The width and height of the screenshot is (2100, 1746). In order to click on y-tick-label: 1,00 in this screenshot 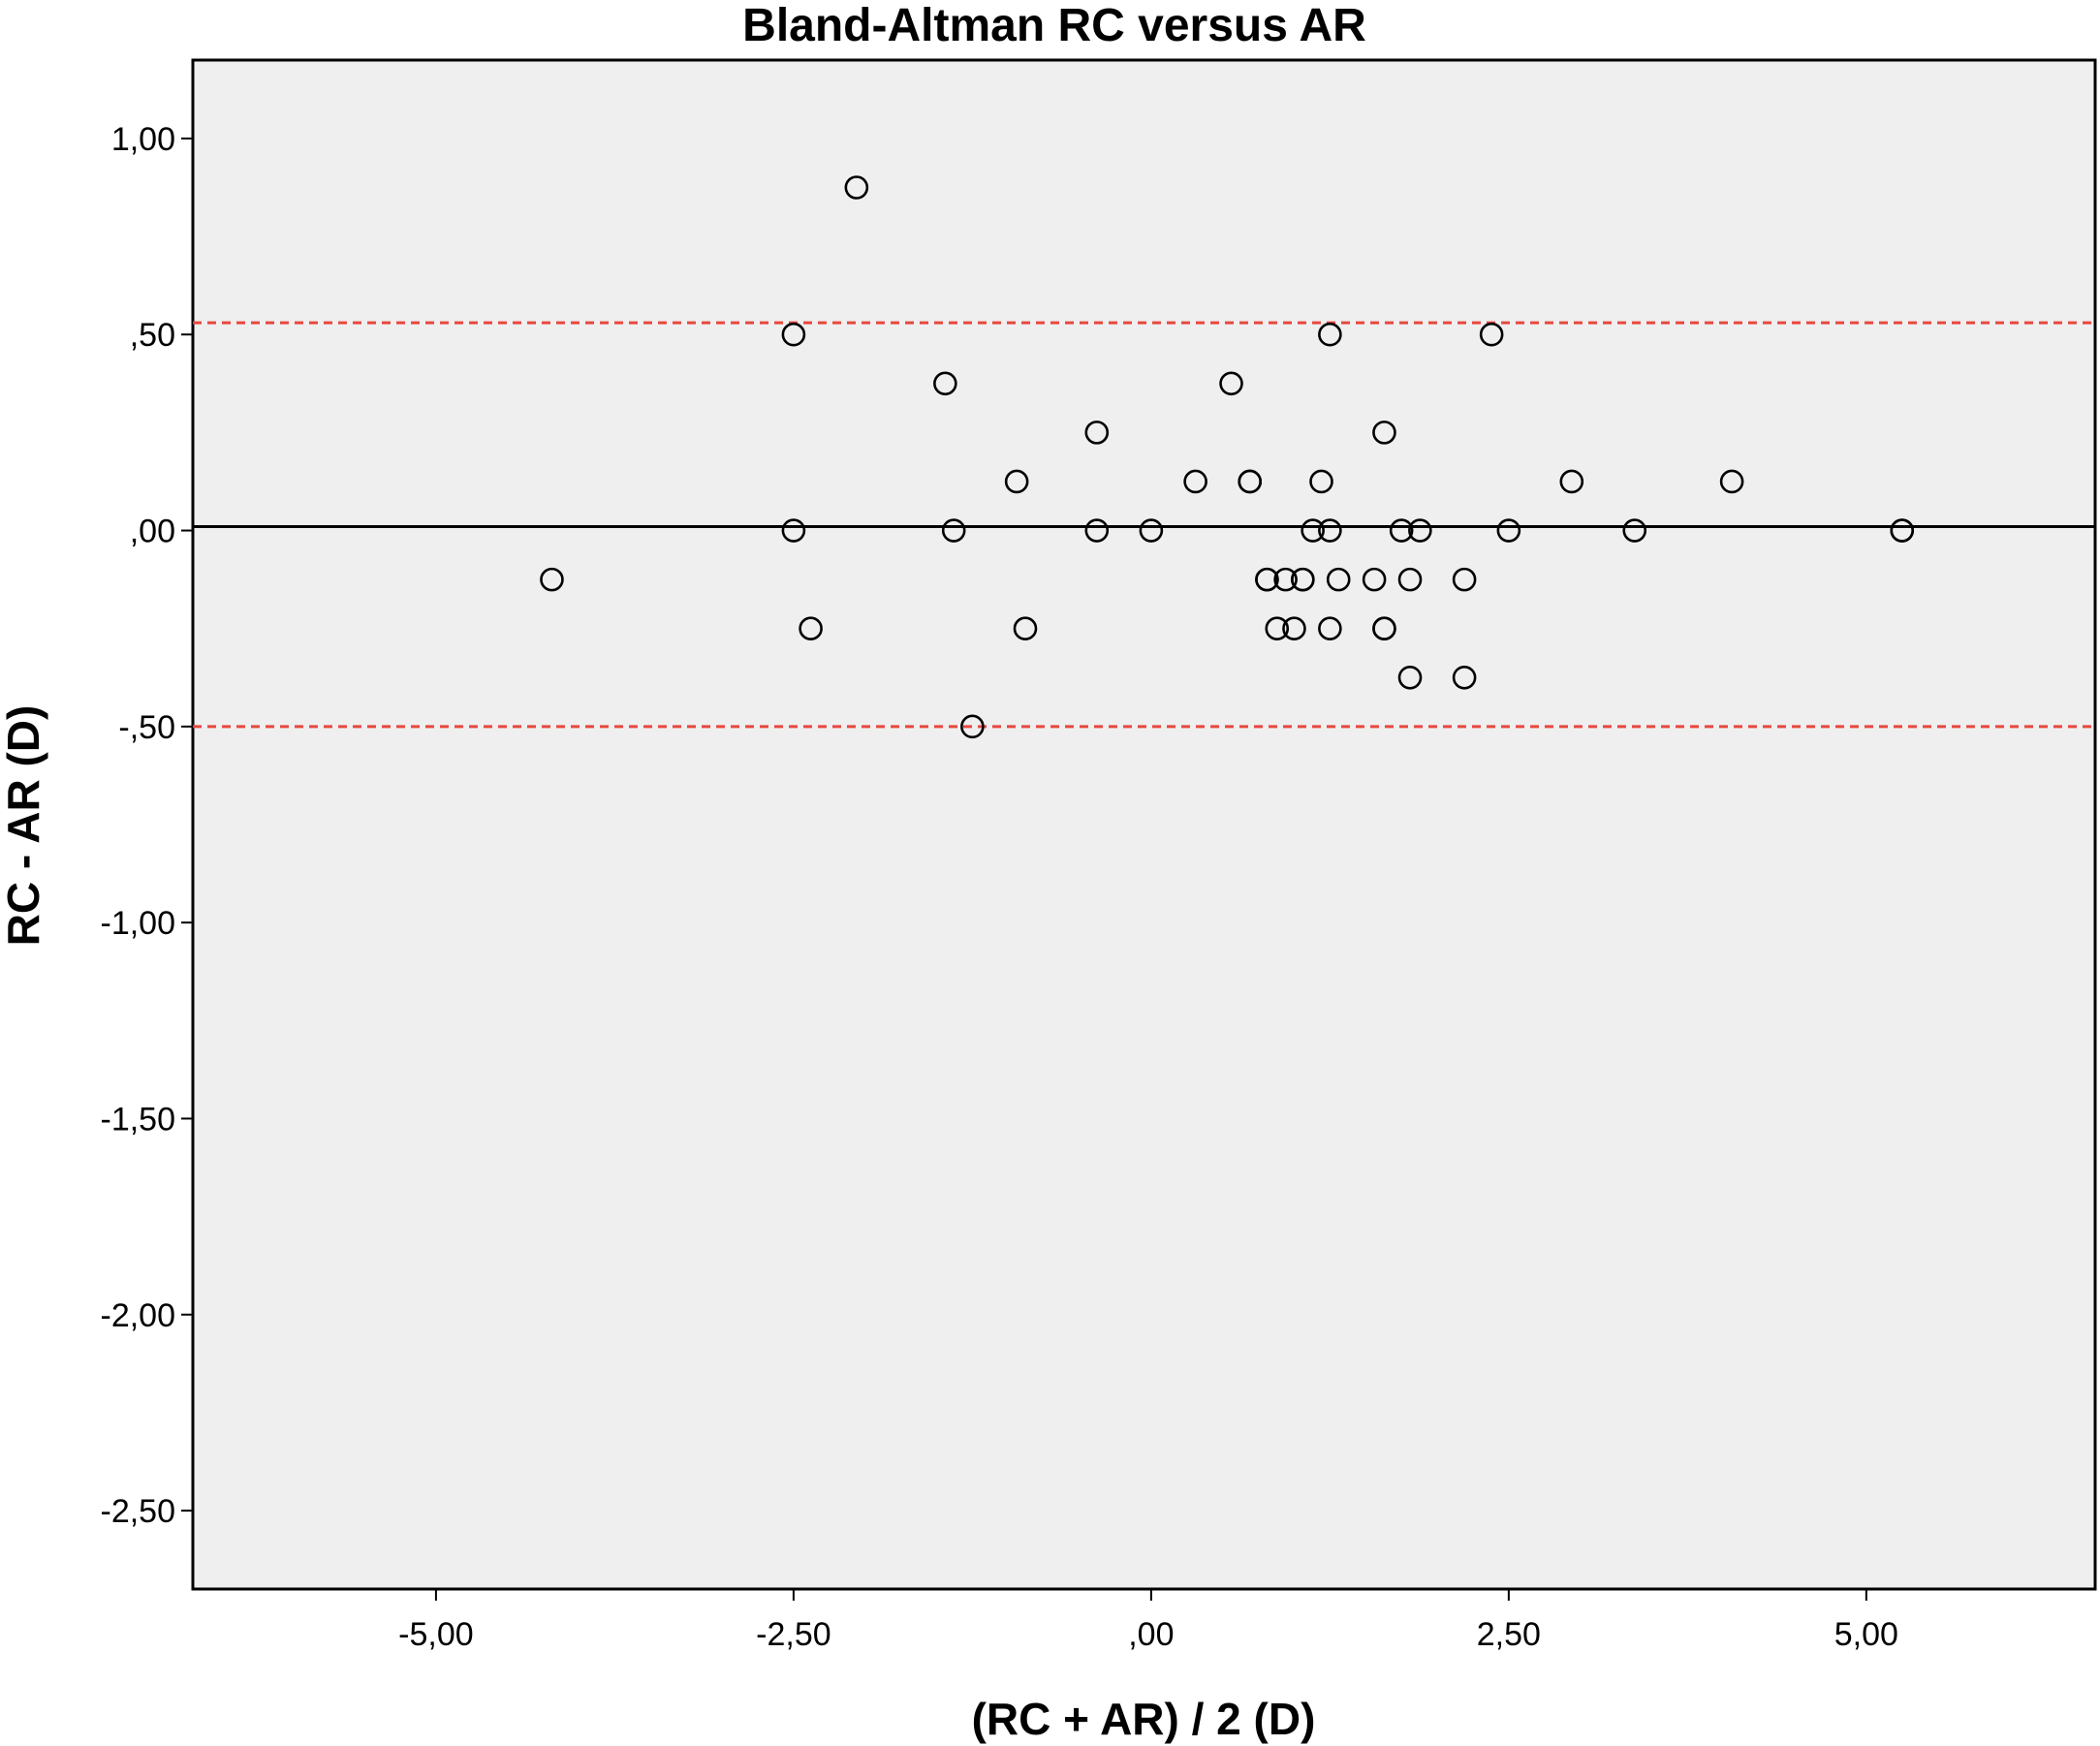, I will do `click(143, 140)`.